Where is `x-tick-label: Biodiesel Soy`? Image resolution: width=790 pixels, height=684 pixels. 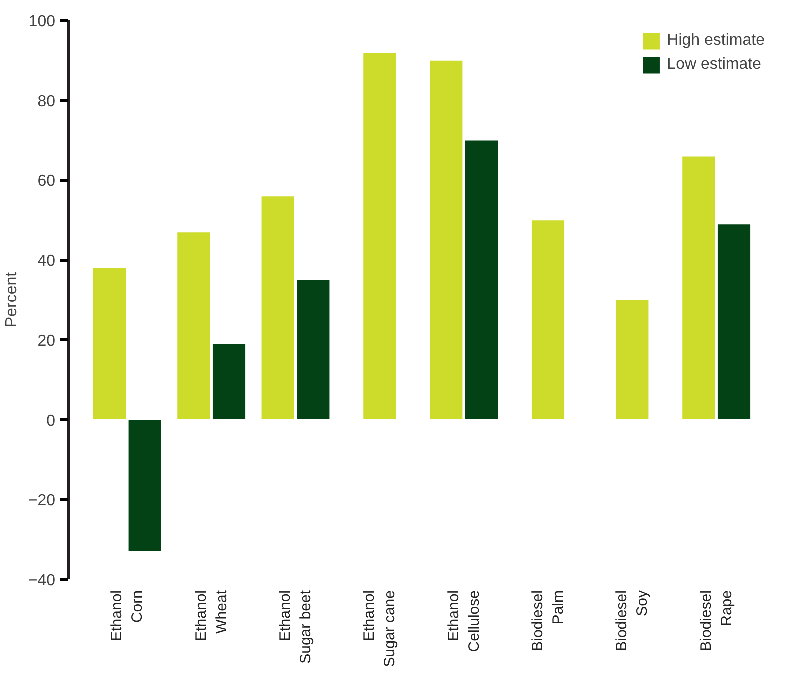 x-tick-label: Biodiesel Soy is located at coordinates (633, 621).